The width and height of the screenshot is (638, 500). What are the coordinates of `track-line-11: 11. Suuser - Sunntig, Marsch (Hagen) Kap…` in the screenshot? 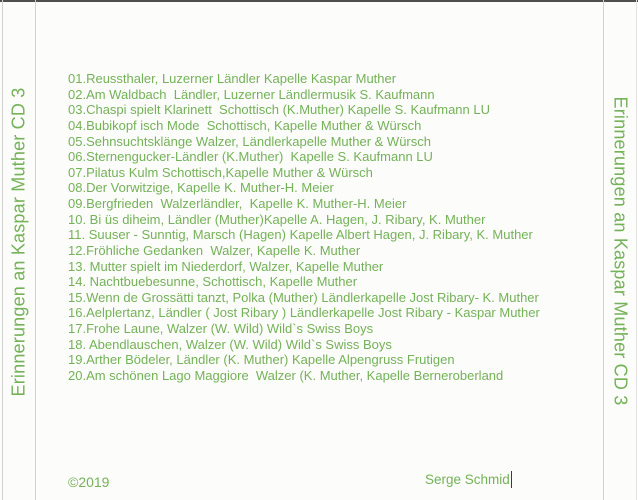 It's located at (300, 235).